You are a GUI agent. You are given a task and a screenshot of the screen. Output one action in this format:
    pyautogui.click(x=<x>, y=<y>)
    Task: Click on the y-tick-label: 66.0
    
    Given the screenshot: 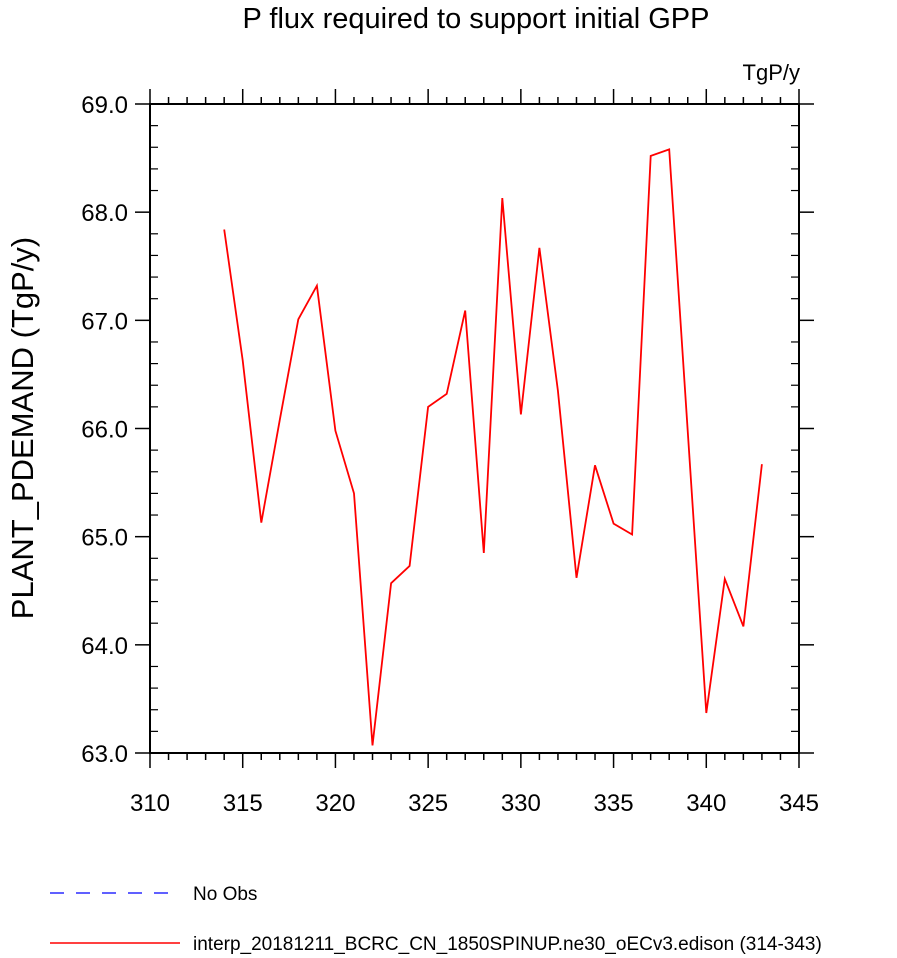 What is the action you would take?
    pyautogui.click(x=104, y=430)
    